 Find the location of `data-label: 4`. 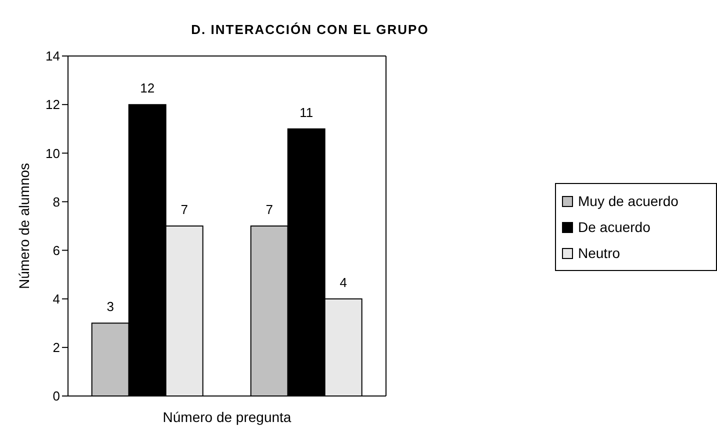

data-label: 4 is located at coordinates (343, 282).